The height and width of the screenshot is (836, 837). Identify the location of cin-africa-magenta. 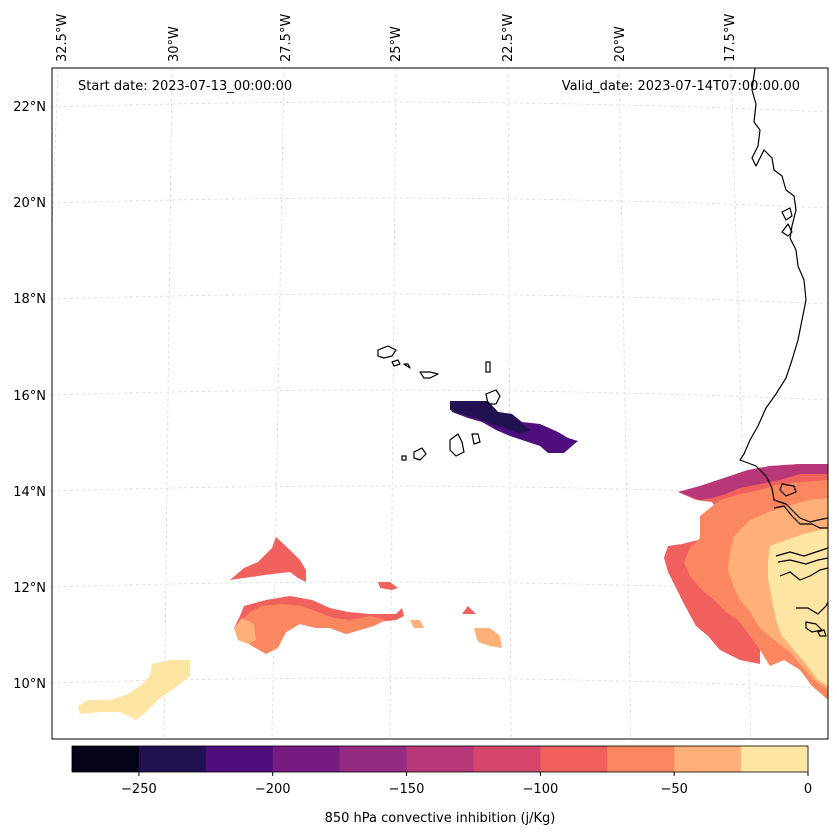
(753, 482).